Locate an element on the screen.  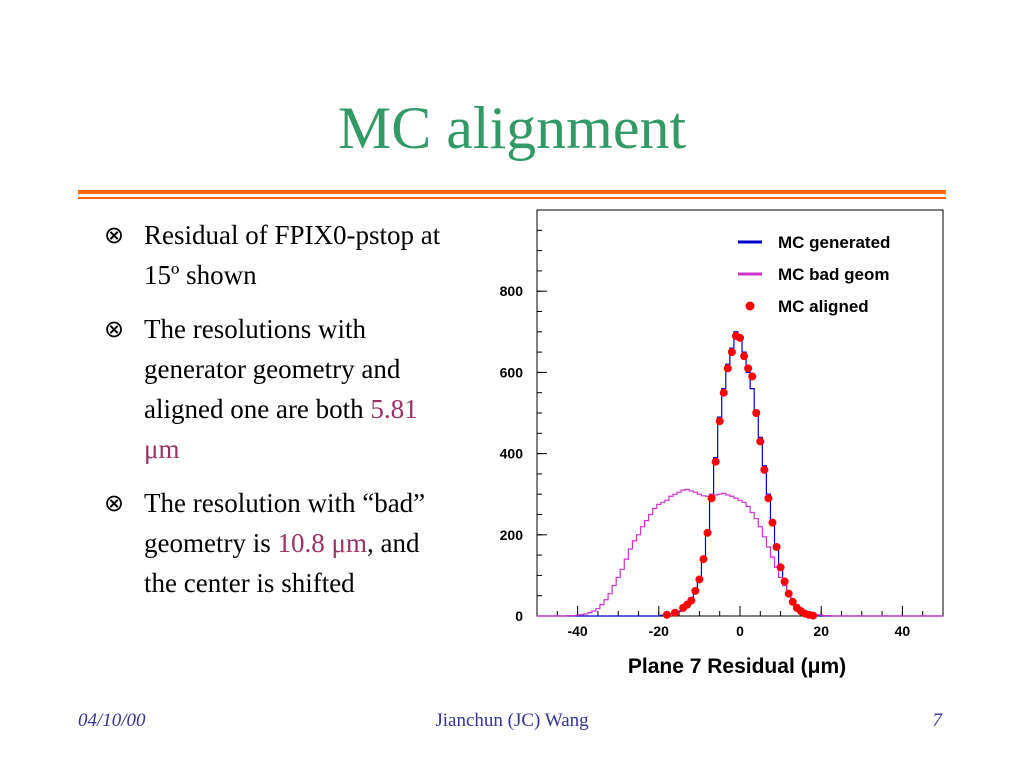
x-tick-label: 0 is located at coordinates (740, 631).